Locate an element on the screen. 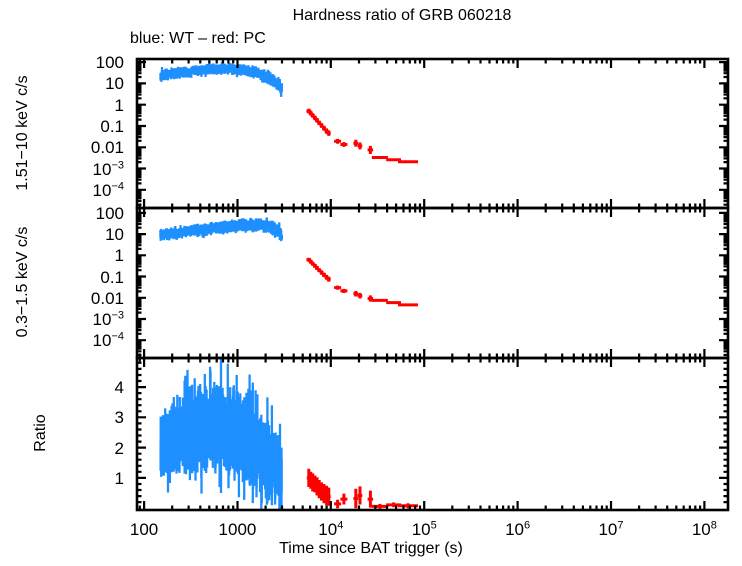 The height and width of the screenshot is (566, 742). chart-title: Hardness ratio of GRB 060218 is located at coordinates (402, 15).